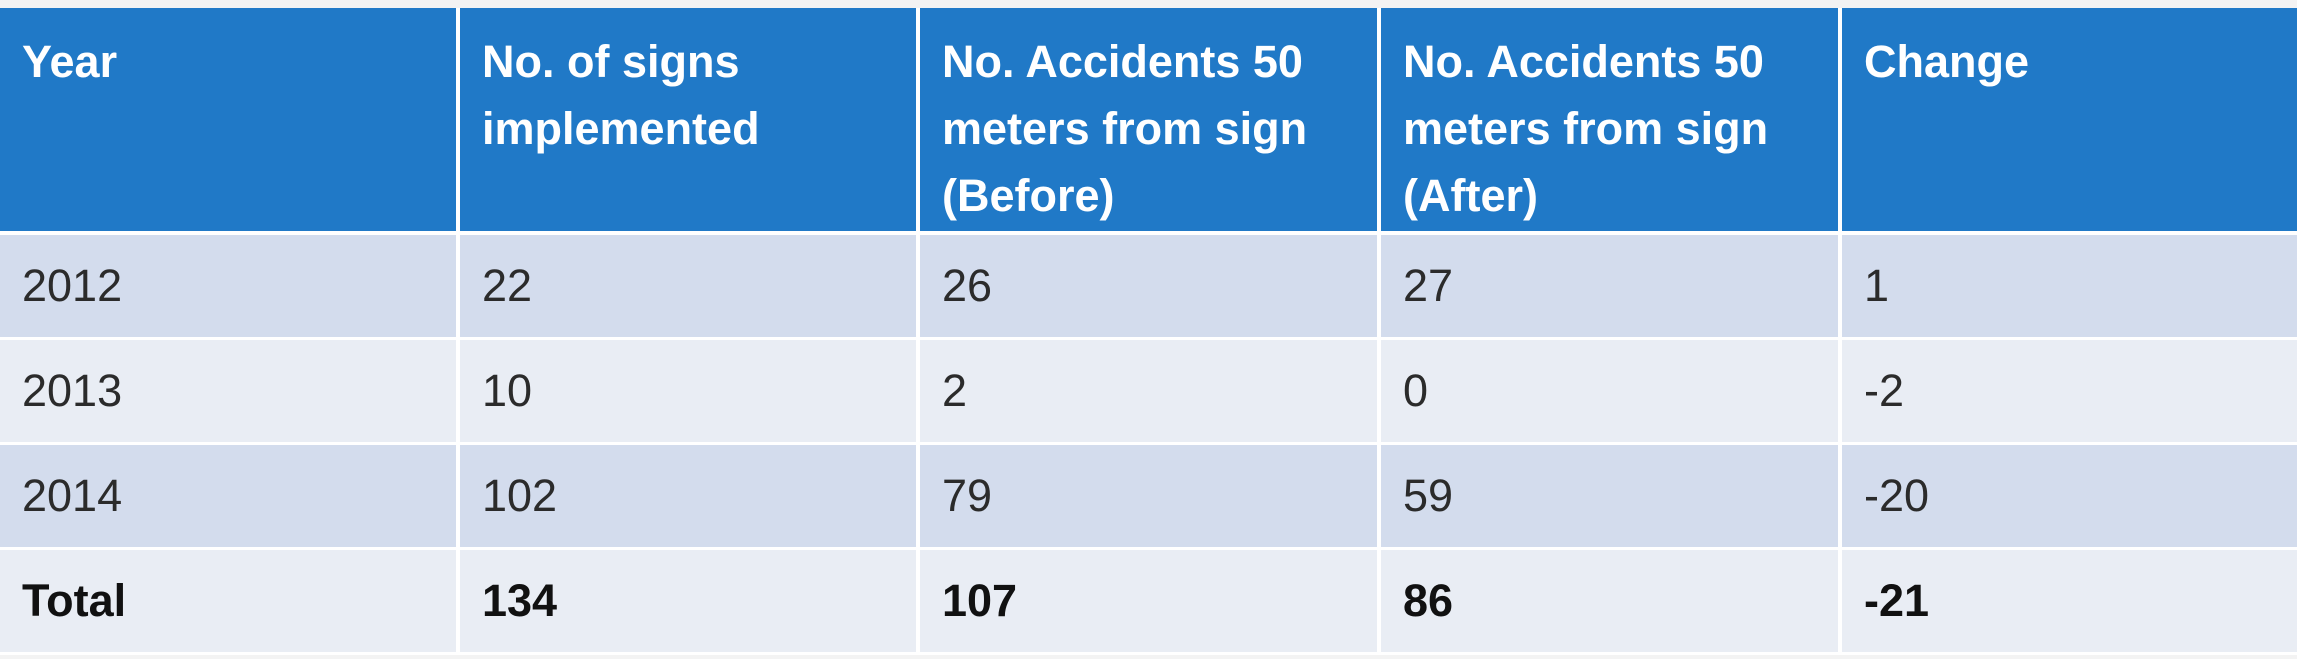  I want to click on cell-year: 2012, so click(230, 286).